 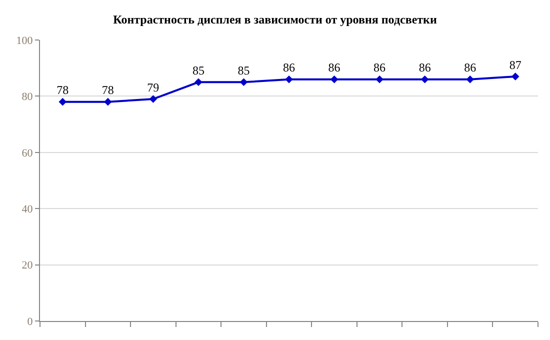 I want to click on y-tick-label: 80, so click(x=28, y=97).